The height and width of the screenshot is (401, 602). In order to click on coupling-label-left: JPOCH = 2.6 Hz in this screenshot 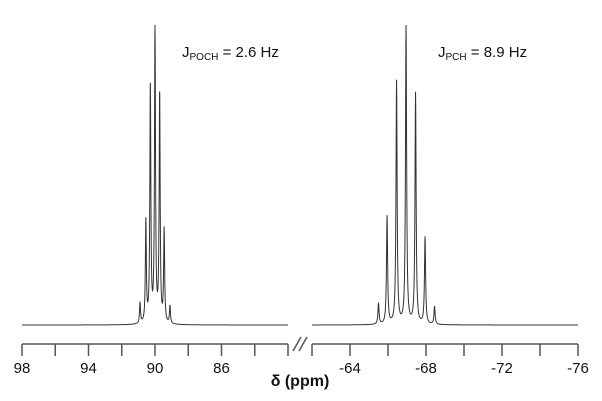, I will do `click(230, 53)`.